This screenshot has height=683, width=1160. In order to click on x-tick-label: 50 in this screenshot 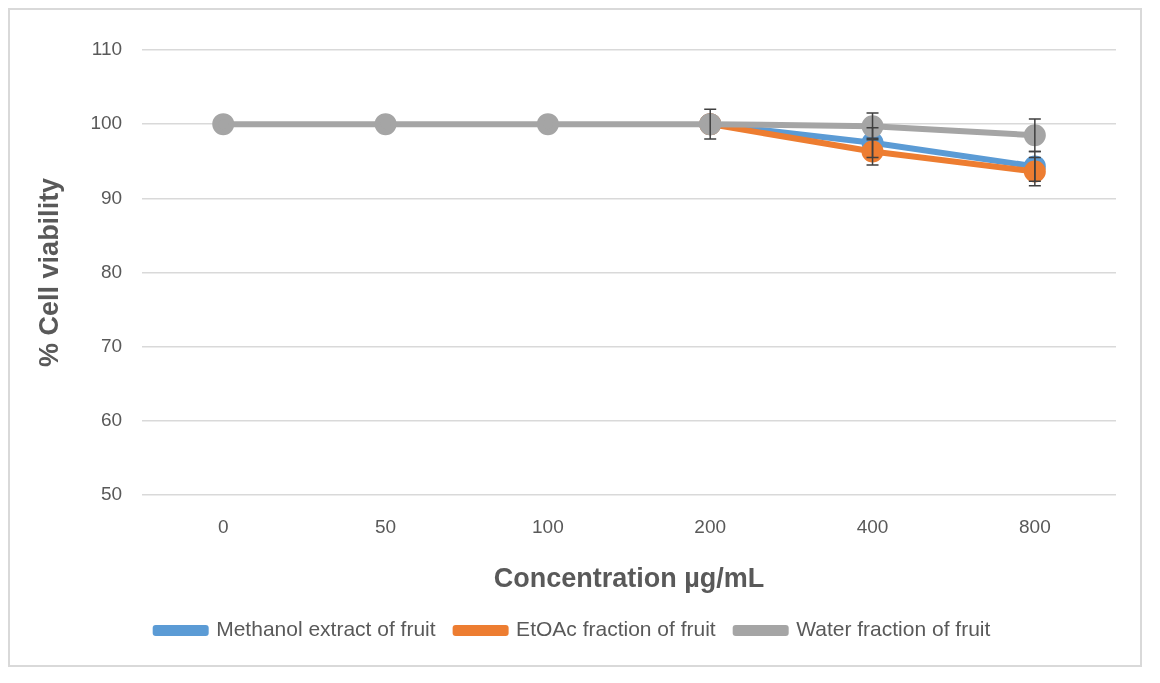, I will do `click(386, 527)`.